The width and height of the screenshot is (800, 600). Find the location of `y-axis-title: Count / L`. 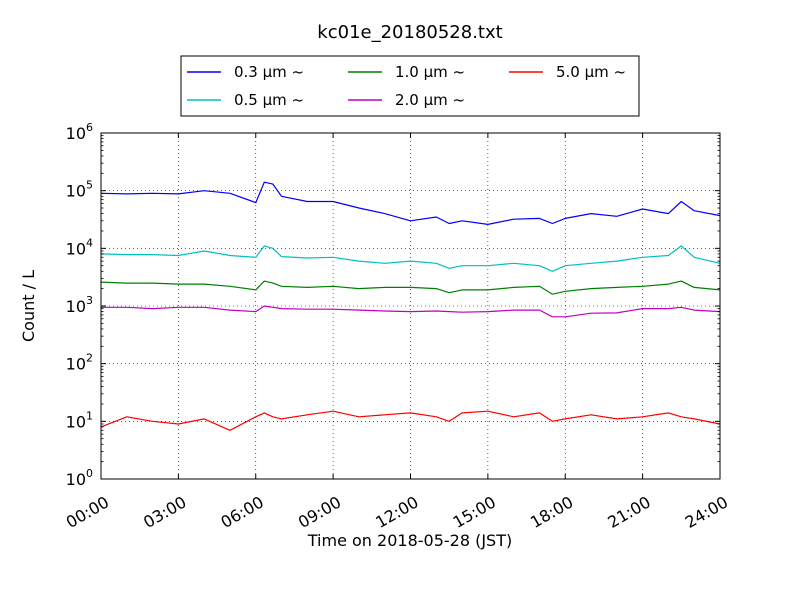

y-axis-title: Count / L is located at coordinates (28, 306).